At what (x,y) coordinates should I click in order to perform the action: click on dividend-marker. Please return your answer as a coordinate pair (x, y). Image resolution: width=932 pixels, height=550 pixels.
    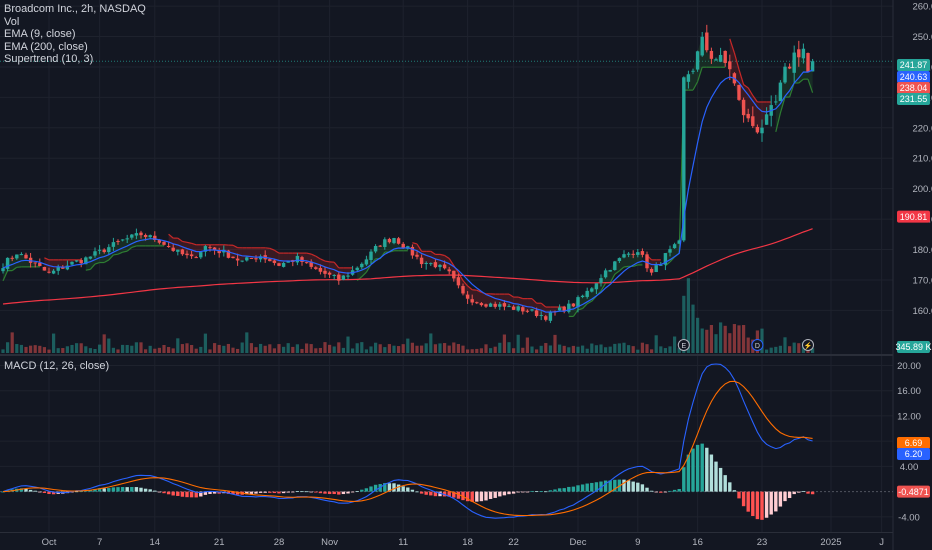
    Looking at the image, I should click on (757, 345).